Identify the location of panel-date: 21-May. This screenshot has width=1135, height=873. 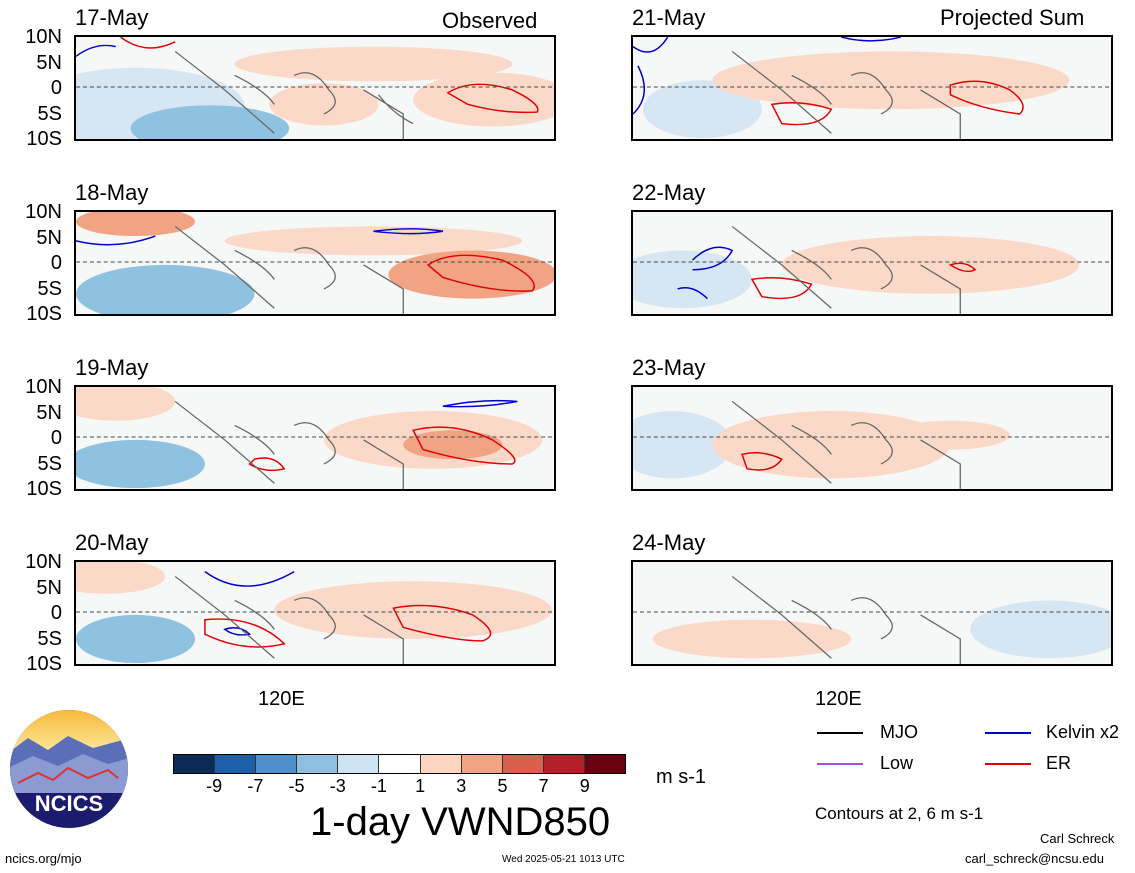
(669, 17).